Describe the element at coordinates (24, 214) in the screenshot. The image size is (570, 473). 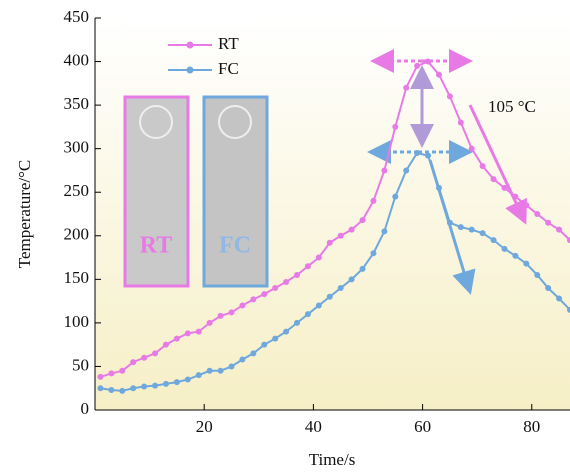
I see `y-axis-label: Temperature/°C` at that location.